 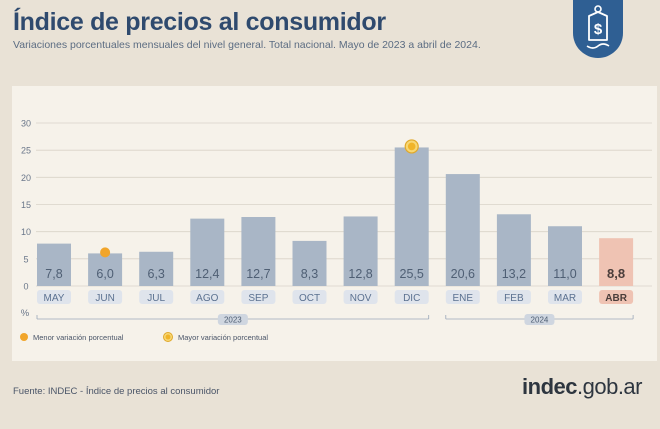 What do you see at coordinates (24, 337) in the screenshot?
I see `legend-min-marker` at bounding box center [24, 337].